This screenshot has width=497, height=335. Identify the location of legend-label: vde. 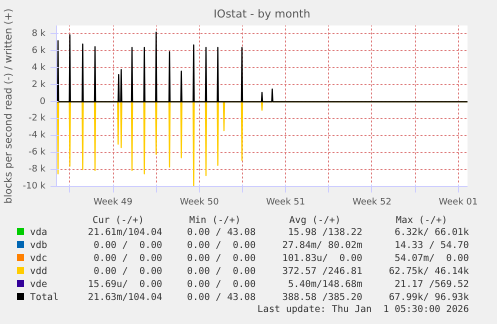
(38, 284).